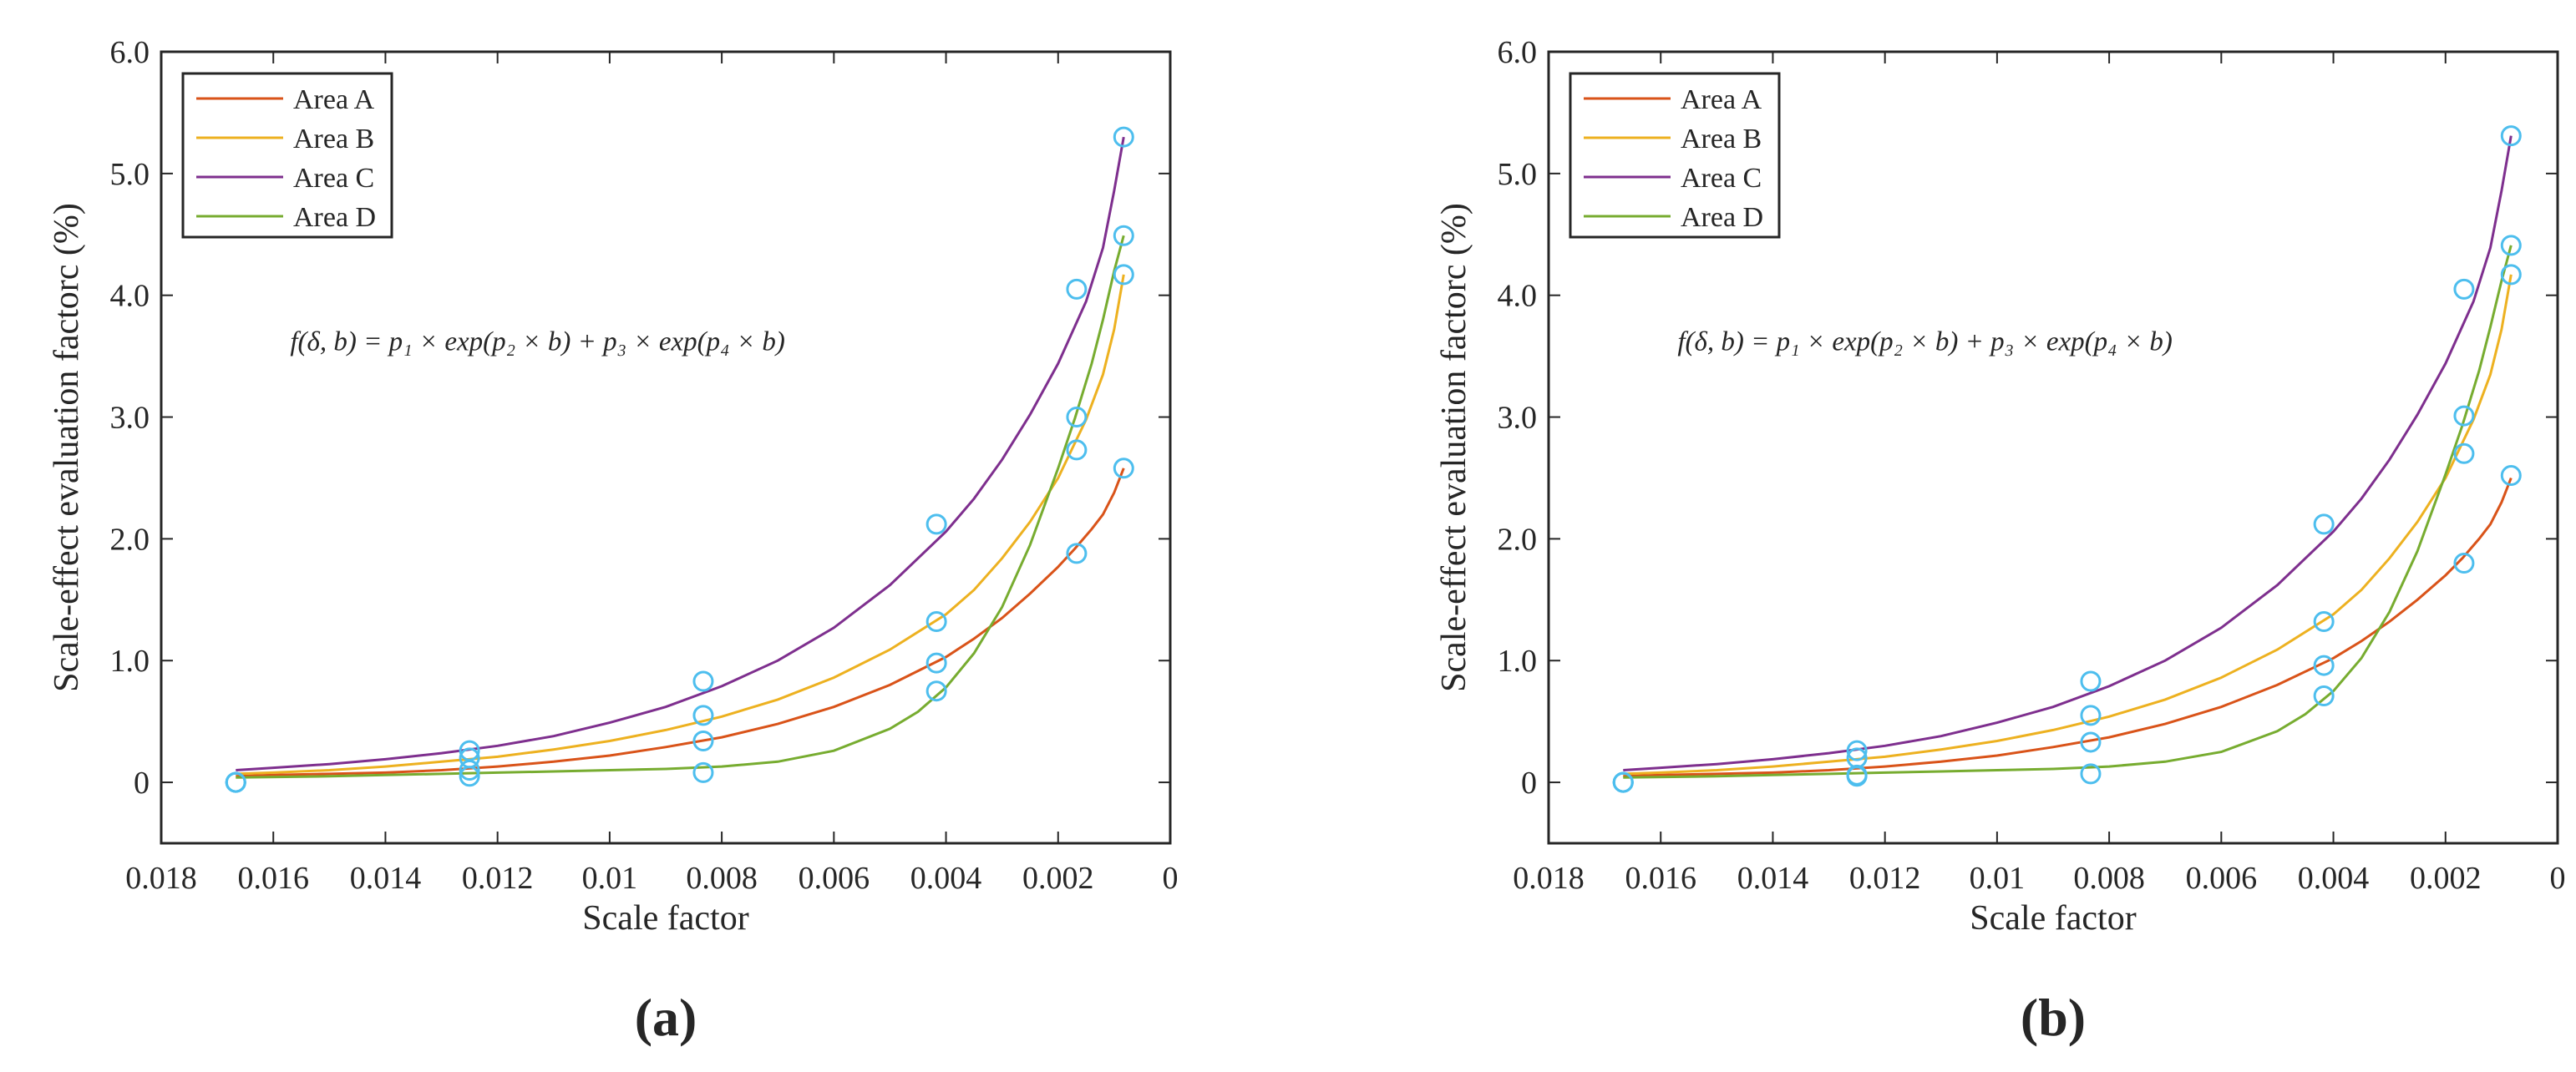 This screenshot has width=2576, height=1072. I want to click on panel-label: (a), so click(666, 1017).